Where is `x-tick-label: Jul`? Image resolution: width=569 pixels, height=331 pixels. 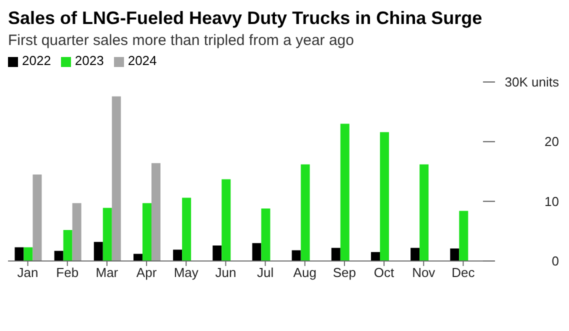
x-tick-label: Jul is located at coordinates (265, 272).